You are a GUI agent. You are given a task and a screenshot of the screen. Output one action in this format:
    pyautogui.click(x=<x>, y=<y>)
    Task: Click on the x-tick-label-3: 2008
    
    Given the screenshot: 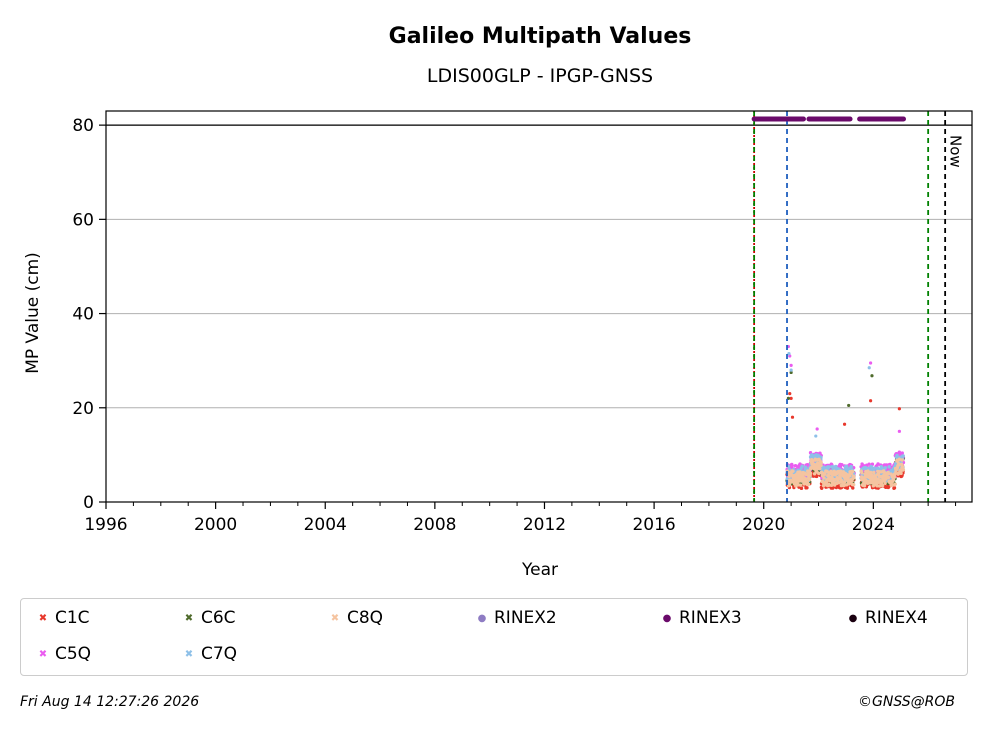 What is the action you would take?
    pyautogui.click(x=434, y=525)
    